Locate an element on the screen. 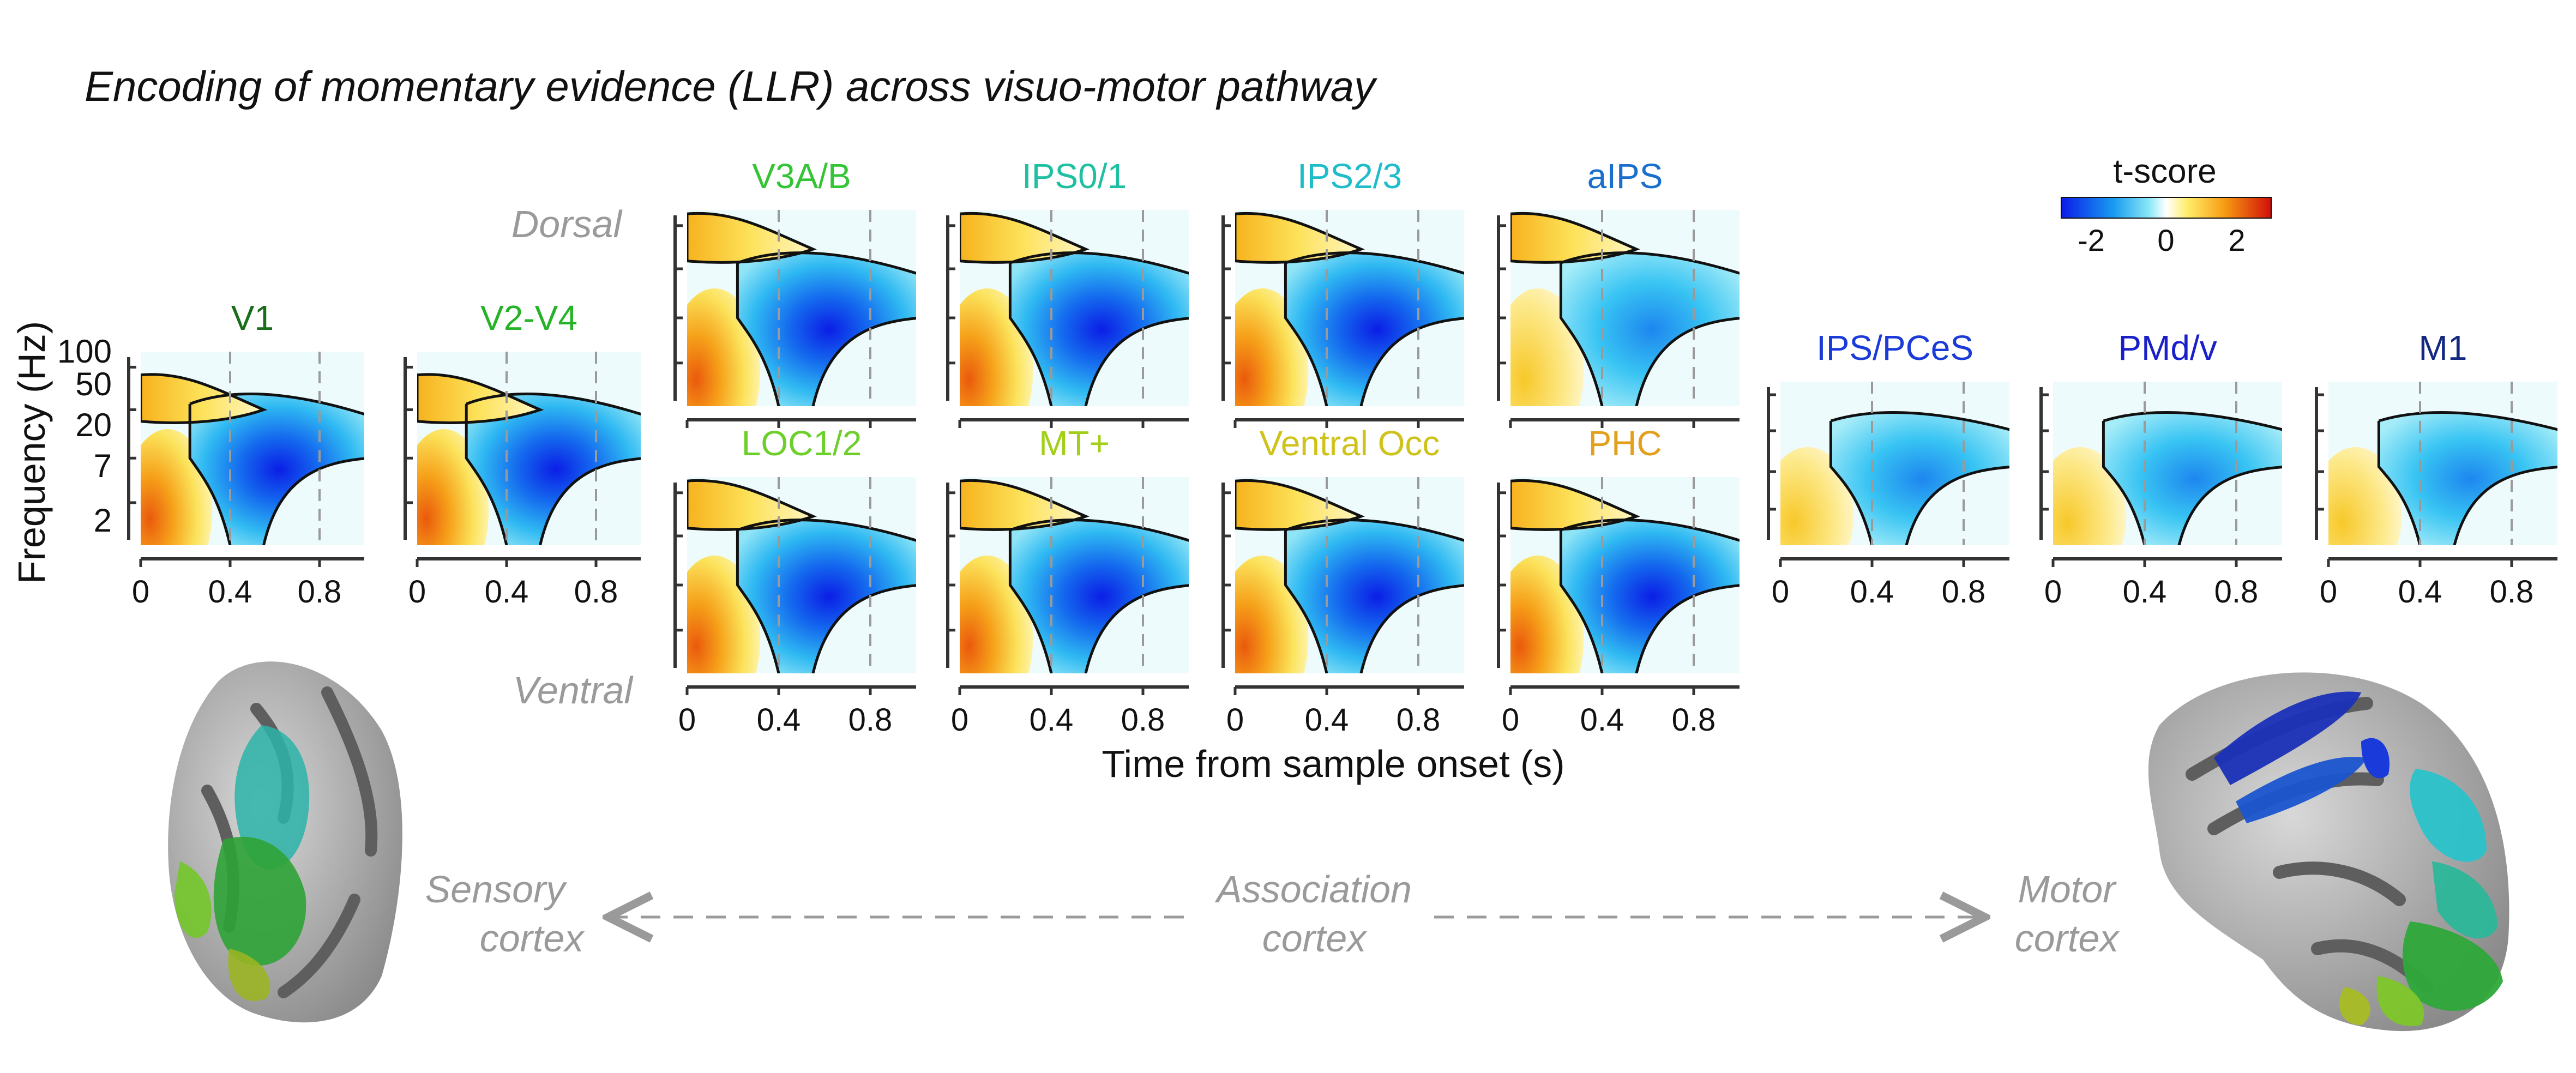 This screenshot has height=1073, width=2576. panel-ventocc: 0 0.4 0.8 Ventral Occ is located at coordinates (1342, 581).